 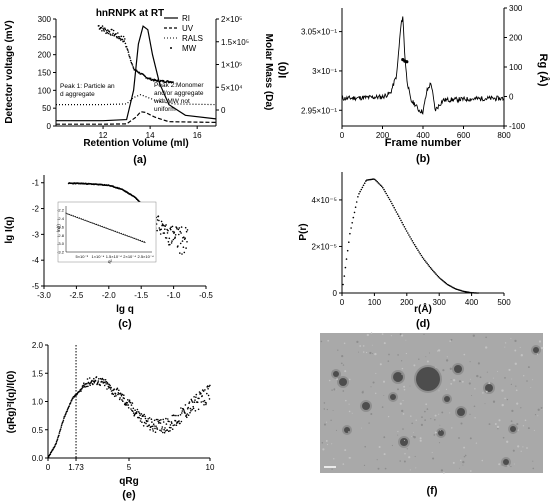 What do you see at coordinates (231, 65) in the screenshot?
I see `a-y2tick-label-2: 1×10⁵` at bounding box center [231, 65].